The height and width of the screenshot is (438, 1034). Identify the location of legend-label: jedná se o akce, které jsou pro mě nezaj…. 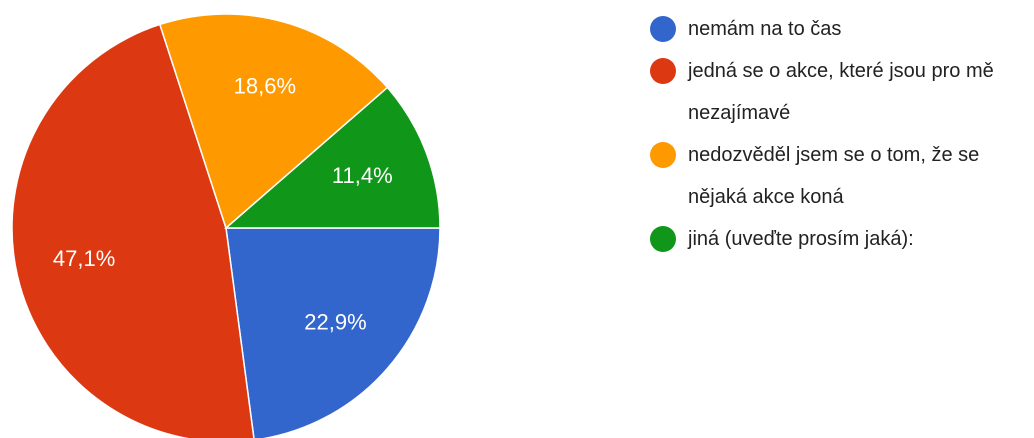
(841, 92).